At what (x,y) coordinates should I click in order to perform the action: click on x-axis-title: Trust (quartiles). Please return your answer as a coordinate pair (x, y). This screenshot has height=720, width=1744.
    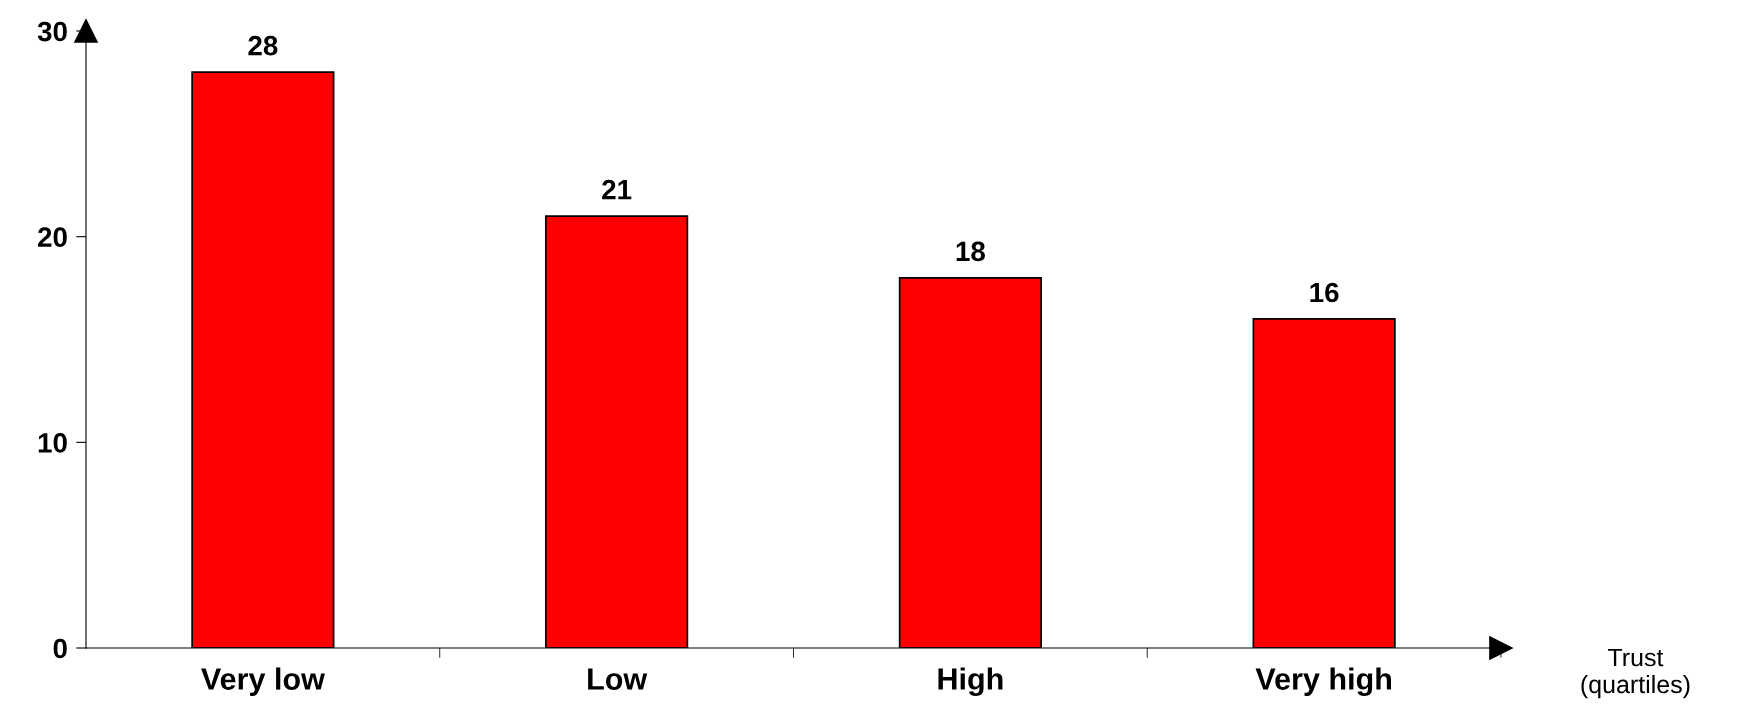
    Looking at the image, I should click on (1635, 673).